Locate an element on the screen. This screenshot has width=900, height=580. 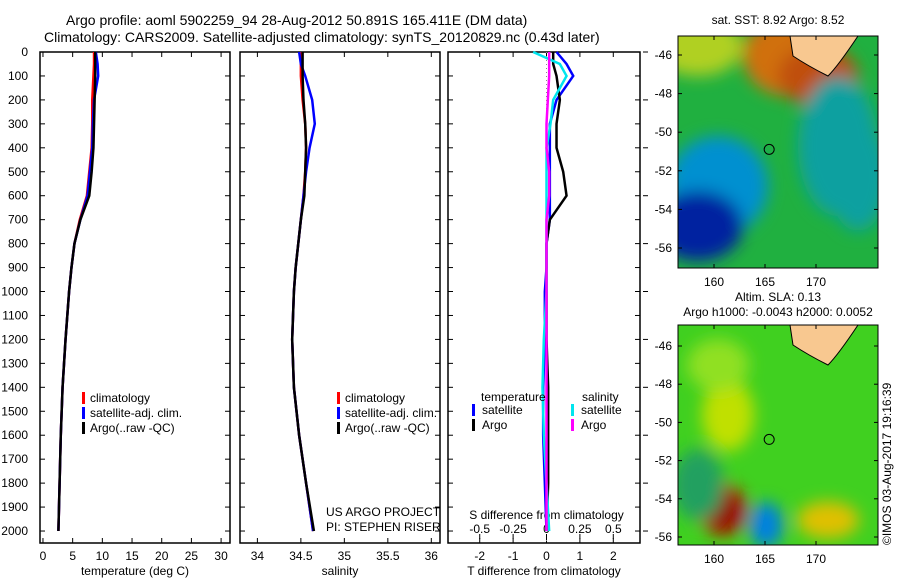
y-tick-label: 800 is located at coordinates (18, 244).